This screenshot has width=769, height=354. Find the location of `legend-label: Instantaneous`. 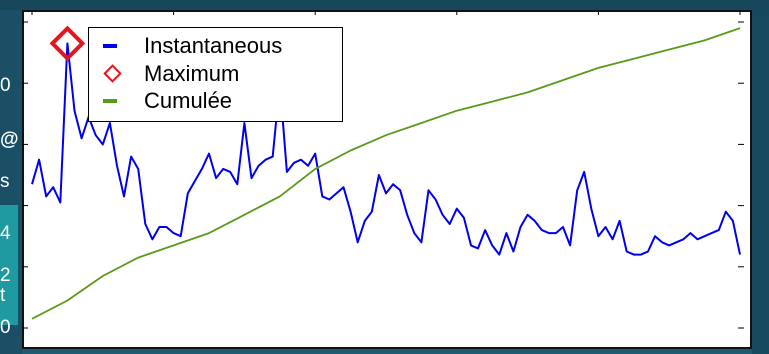

legend-label: Instantaneous is located at coordinates (213, 45).